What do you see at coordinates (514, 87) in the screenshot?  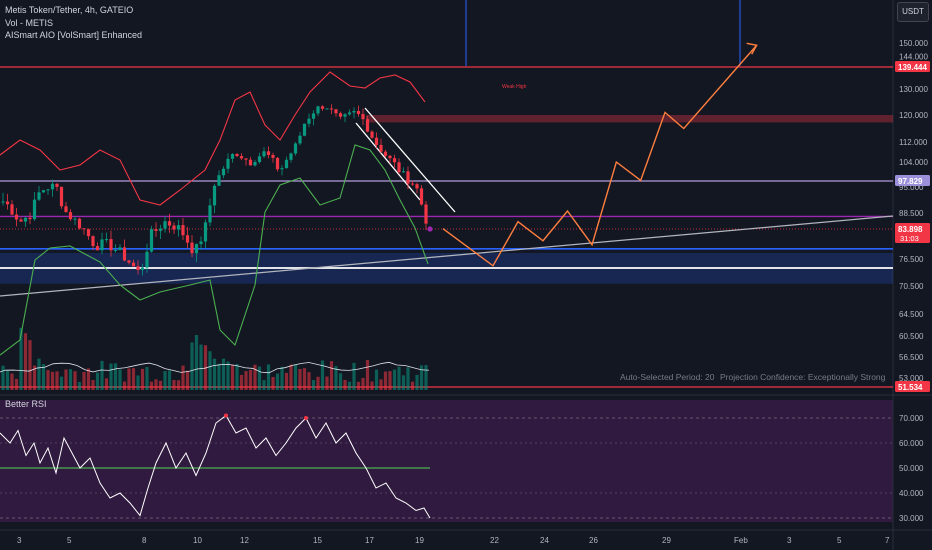 I see `weak-high-label: Weak High` at bounding box center [514, 87].